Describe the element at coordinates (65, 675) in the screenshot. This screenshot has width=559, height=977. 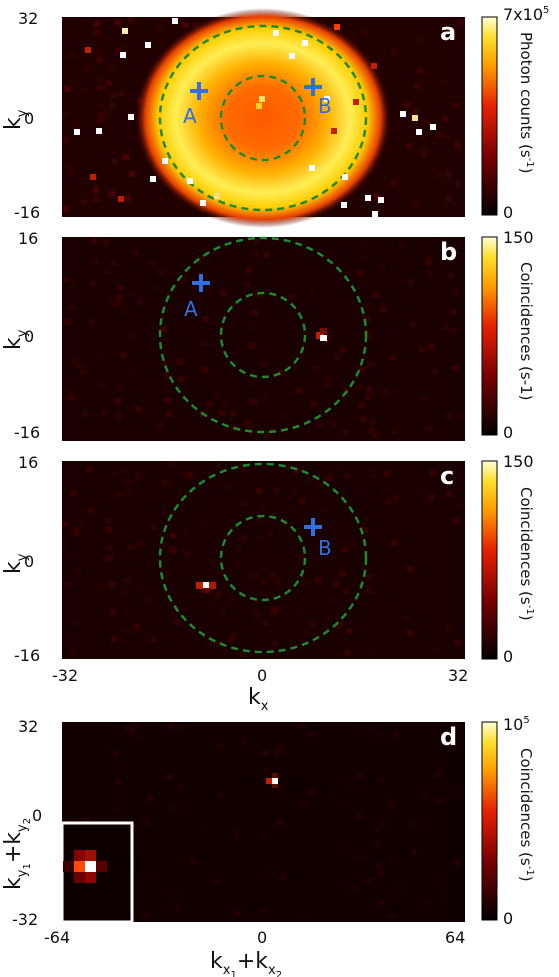
I see `xtick-c-left: -32` at that location.